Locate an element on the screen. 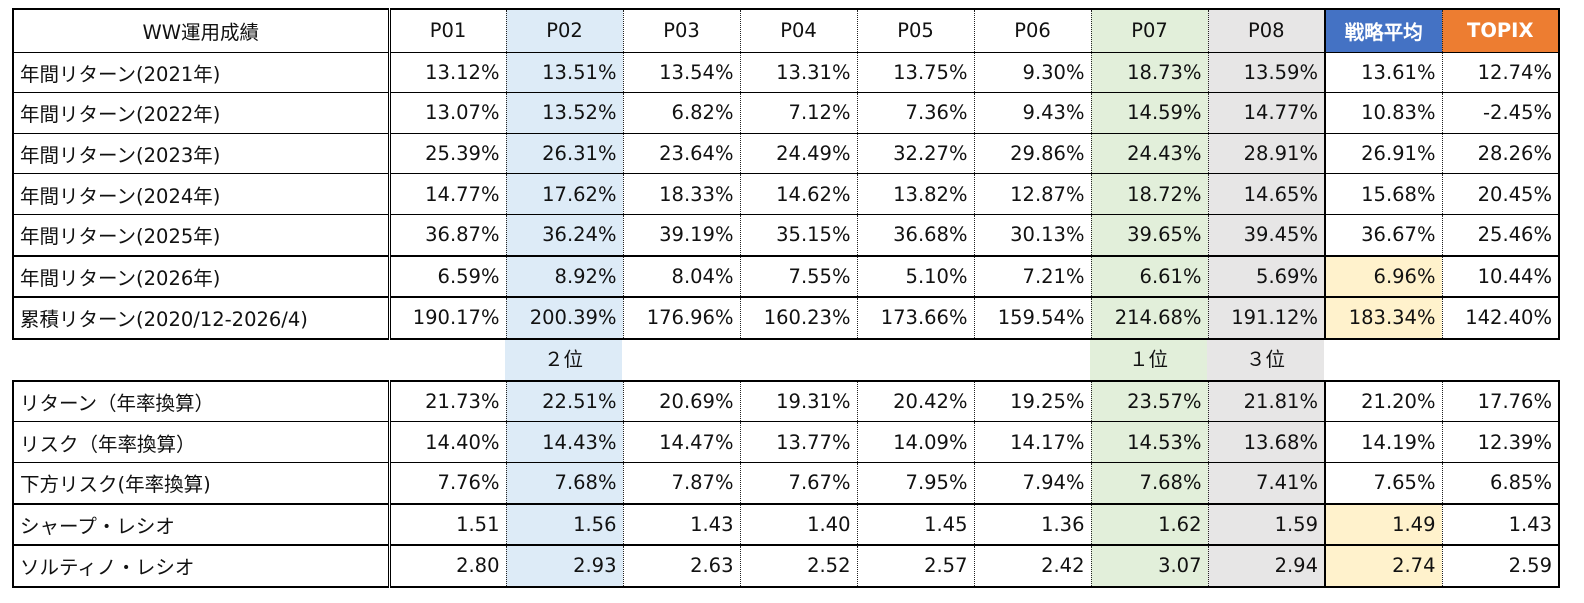 This screenshot has height=603, width=1584. cell-avg: 183.34% is located at coordinates (1383, 318).